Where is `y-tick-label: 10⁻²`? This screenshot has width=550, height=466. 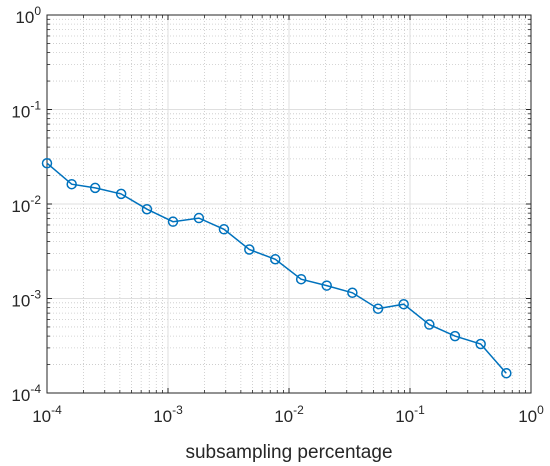 y-tick-label: 10⁻² is located at coordinates (26, 204).